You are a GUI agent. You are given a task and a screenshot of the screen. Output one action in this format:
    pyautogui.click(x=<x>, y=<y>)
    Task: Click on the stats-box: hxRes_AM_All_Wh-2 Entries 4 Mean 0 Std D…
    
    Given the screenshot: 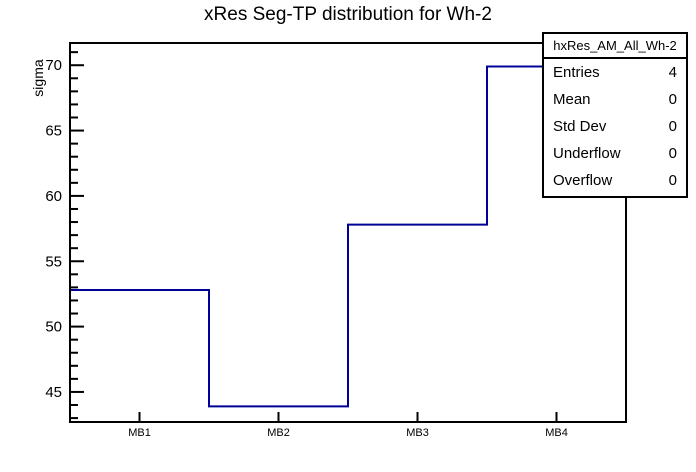 What is the action you would take?
    pyautogui.click(x=615, y=115)
    